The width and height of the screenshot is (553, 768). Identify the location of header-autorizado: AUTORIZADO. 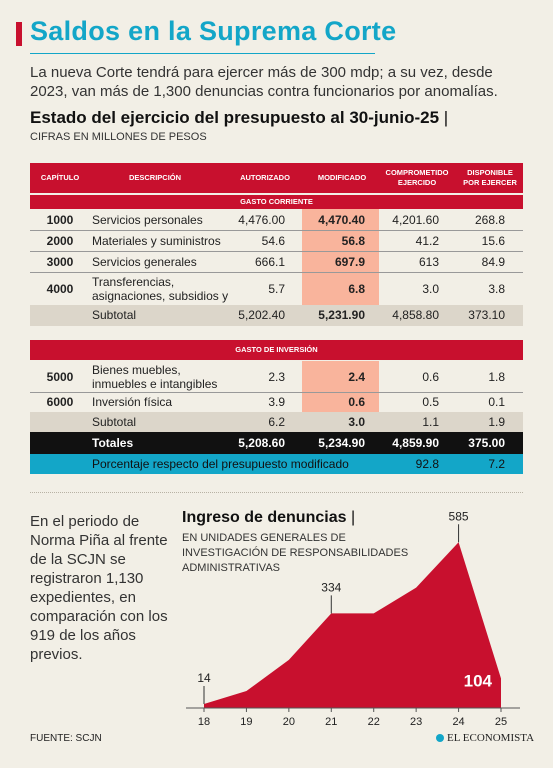
(265, 177).